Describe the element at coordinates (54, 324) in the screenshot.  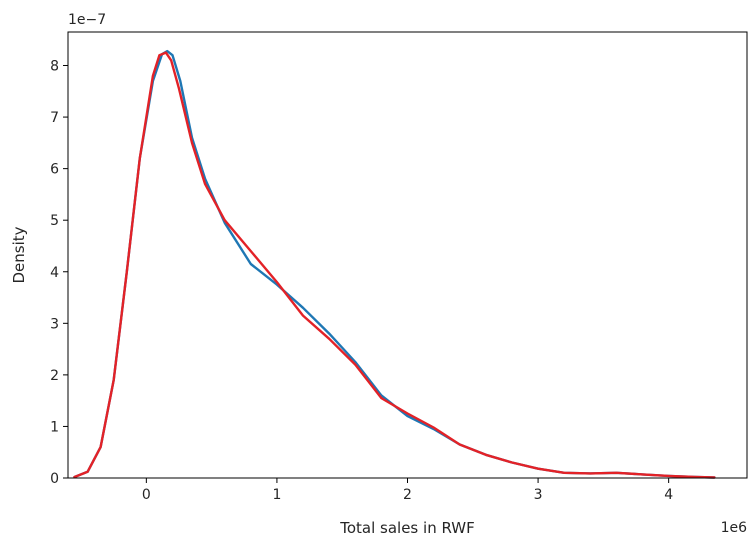
I see `y-tick-label: 3` at that location.